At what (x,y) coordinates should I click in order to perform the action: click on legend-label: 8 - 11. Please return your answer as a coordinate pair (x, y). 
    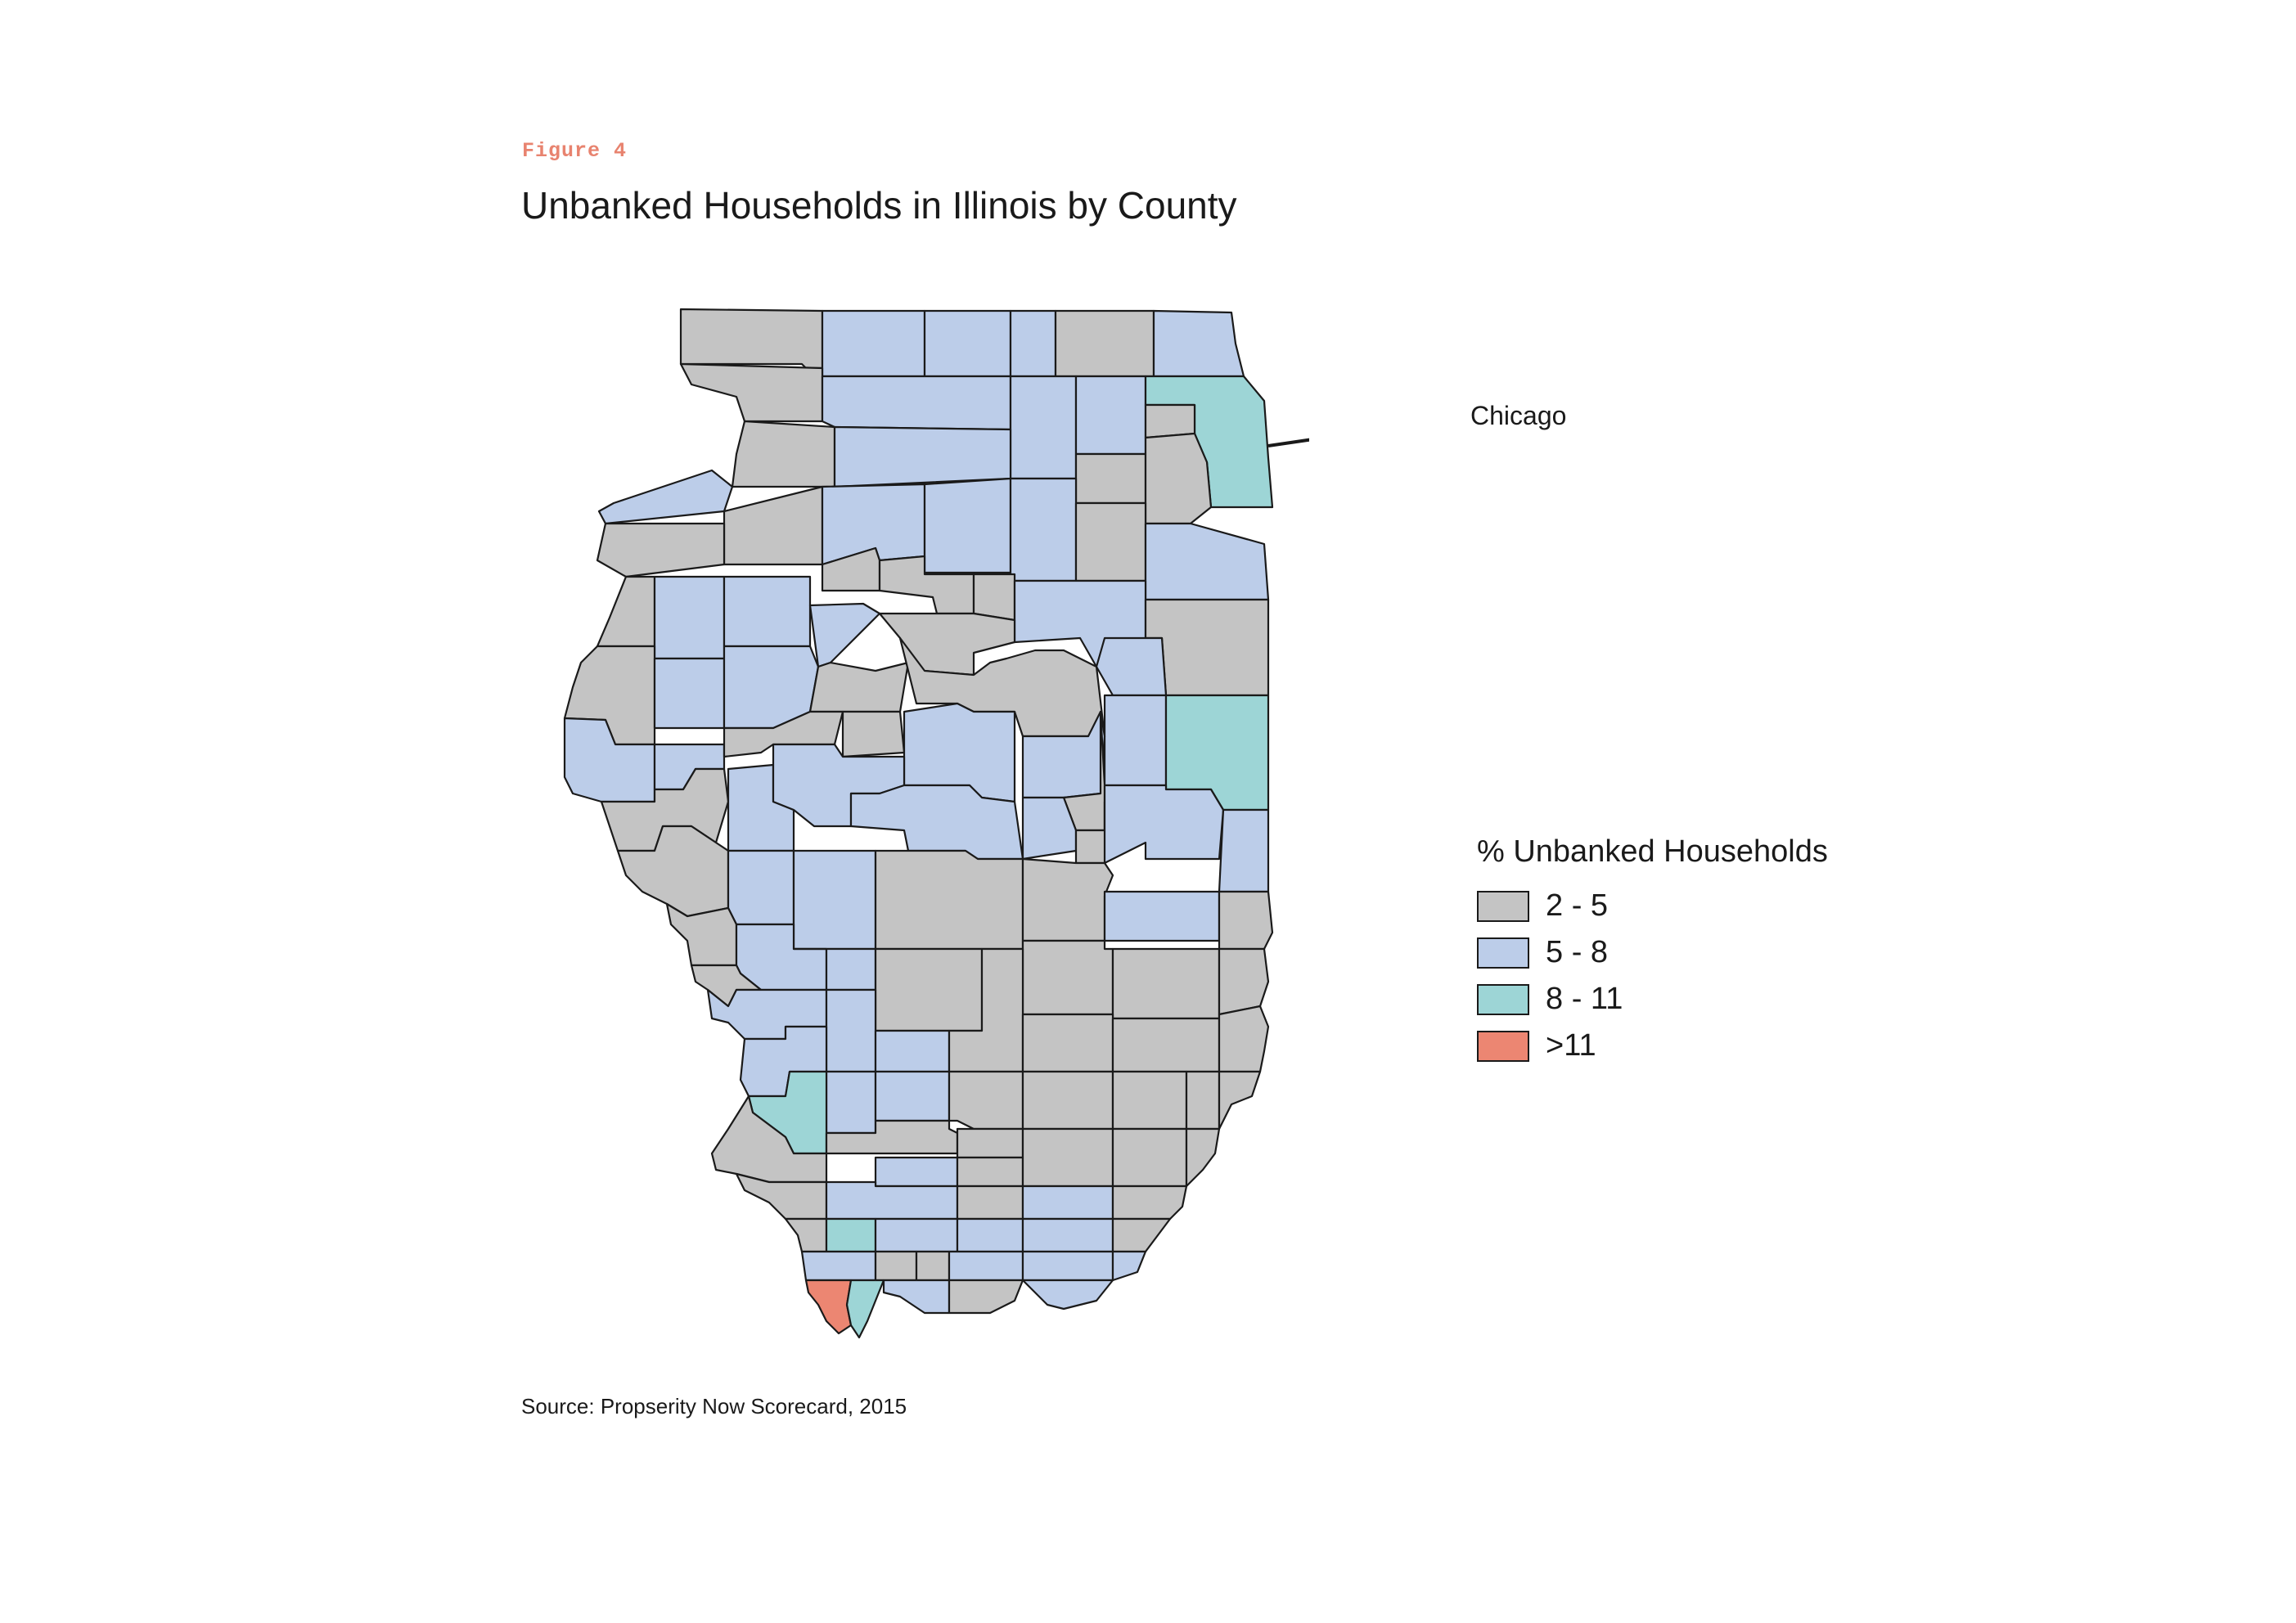
    Looking at the image, I should click on (1584, 999).